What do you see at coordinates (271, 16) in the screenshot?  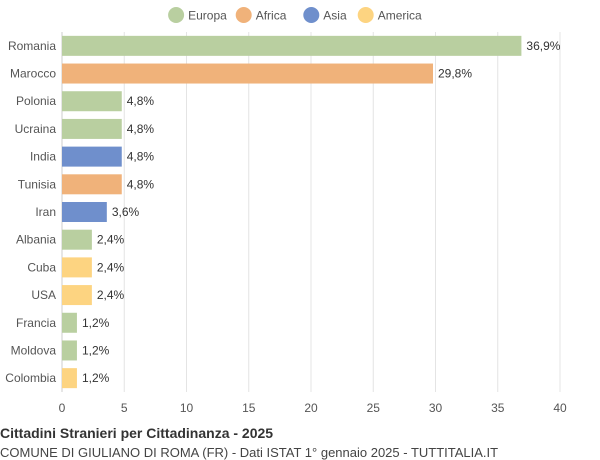 I see `legend-label: Africa` at bounding box center [271, 16].